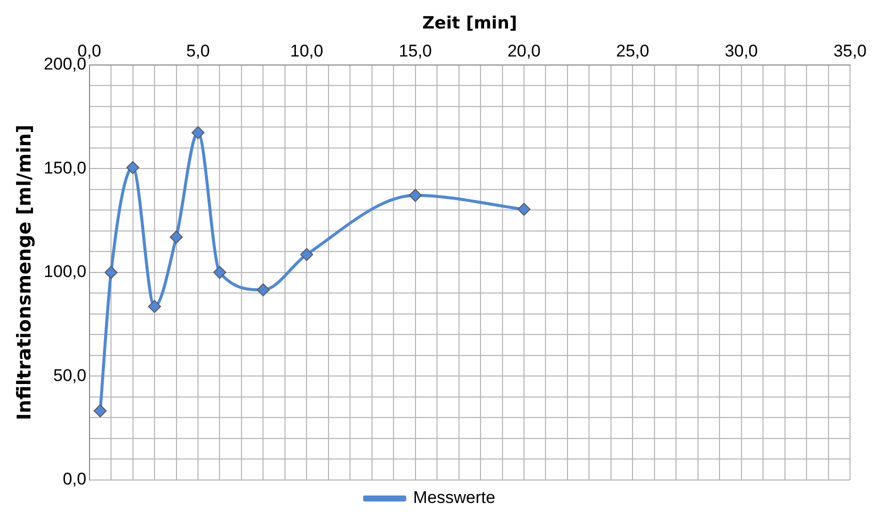 This screenshot has height=522, width=875. Describe the element at coordinates (69, 375) in the screenshot. I see `y-tick-label: 50,0` at that location.